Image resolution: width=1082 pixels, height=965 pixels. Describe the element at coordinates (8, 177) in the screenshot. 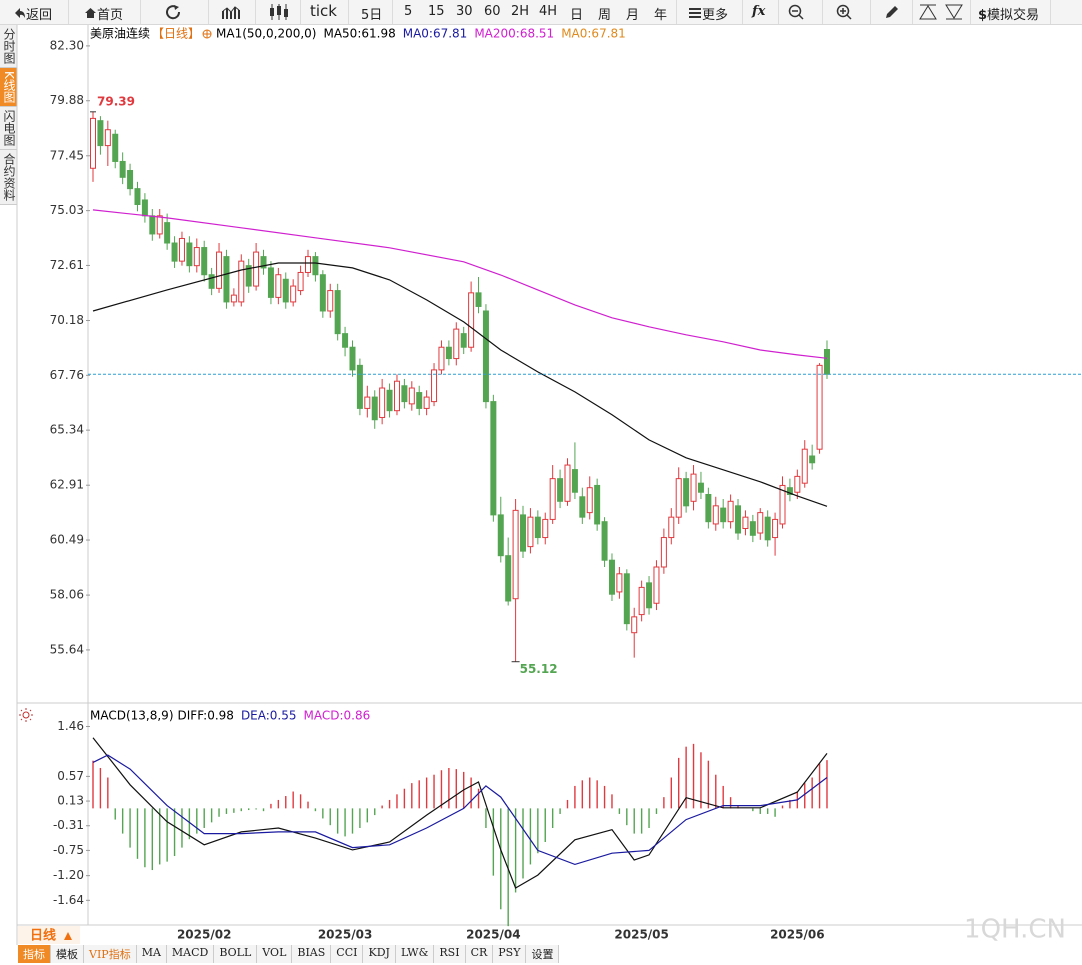

I see `side-tab: 合约资料` at that location.